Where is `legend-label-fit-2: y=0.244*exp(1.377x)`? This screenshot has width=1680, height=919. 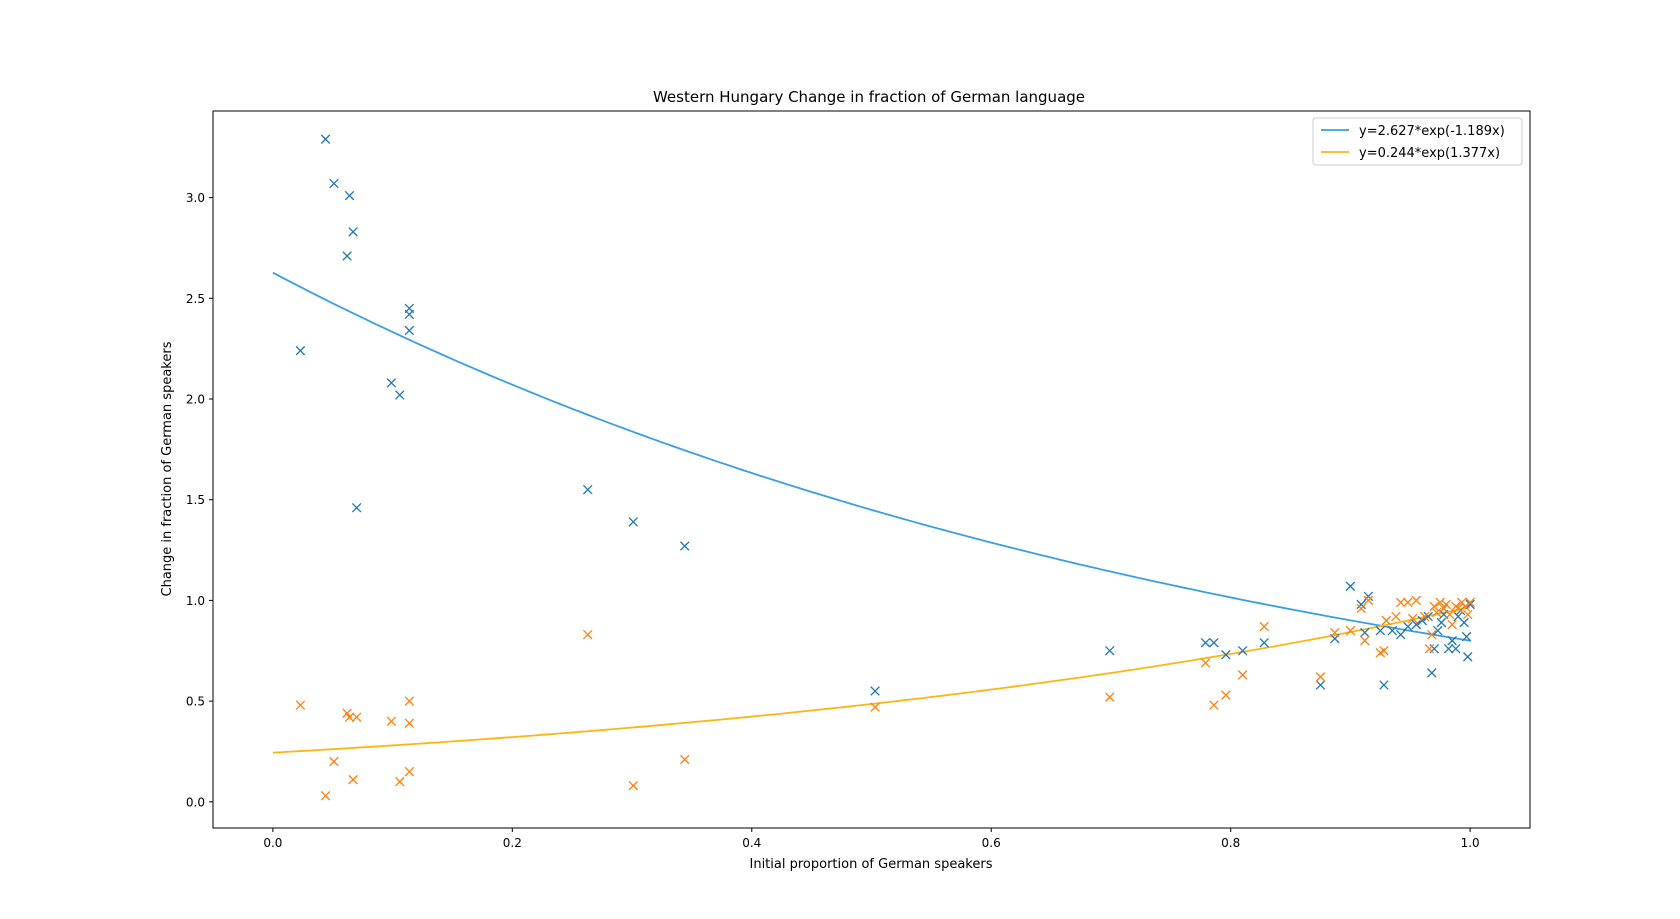
legend-label-fit-2: y=0.244*exp(1.377x) is located at coordinates (1429, 153).